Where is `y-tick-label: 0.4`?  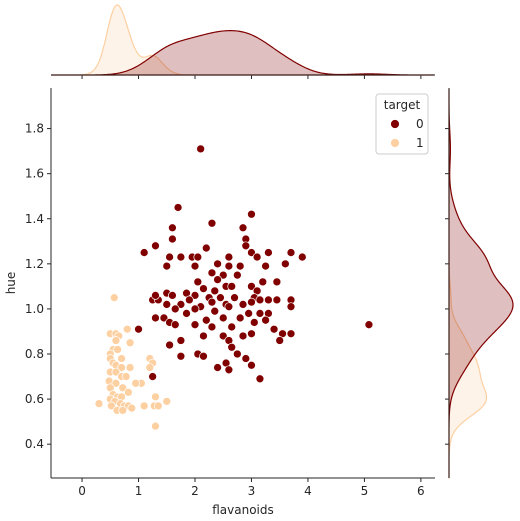 y-tick-label: 0.4 is located at coordinates (34, 444).